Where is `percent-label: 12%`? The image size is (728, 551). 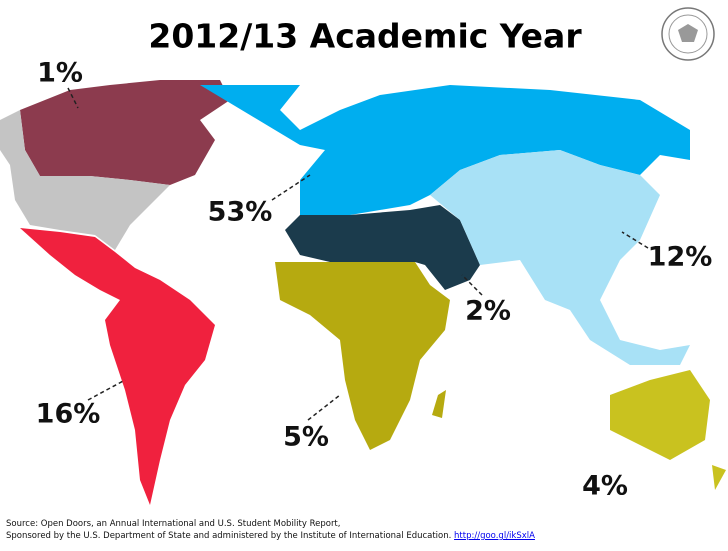 percent-label: 12% is located at coordinates (680, 257).